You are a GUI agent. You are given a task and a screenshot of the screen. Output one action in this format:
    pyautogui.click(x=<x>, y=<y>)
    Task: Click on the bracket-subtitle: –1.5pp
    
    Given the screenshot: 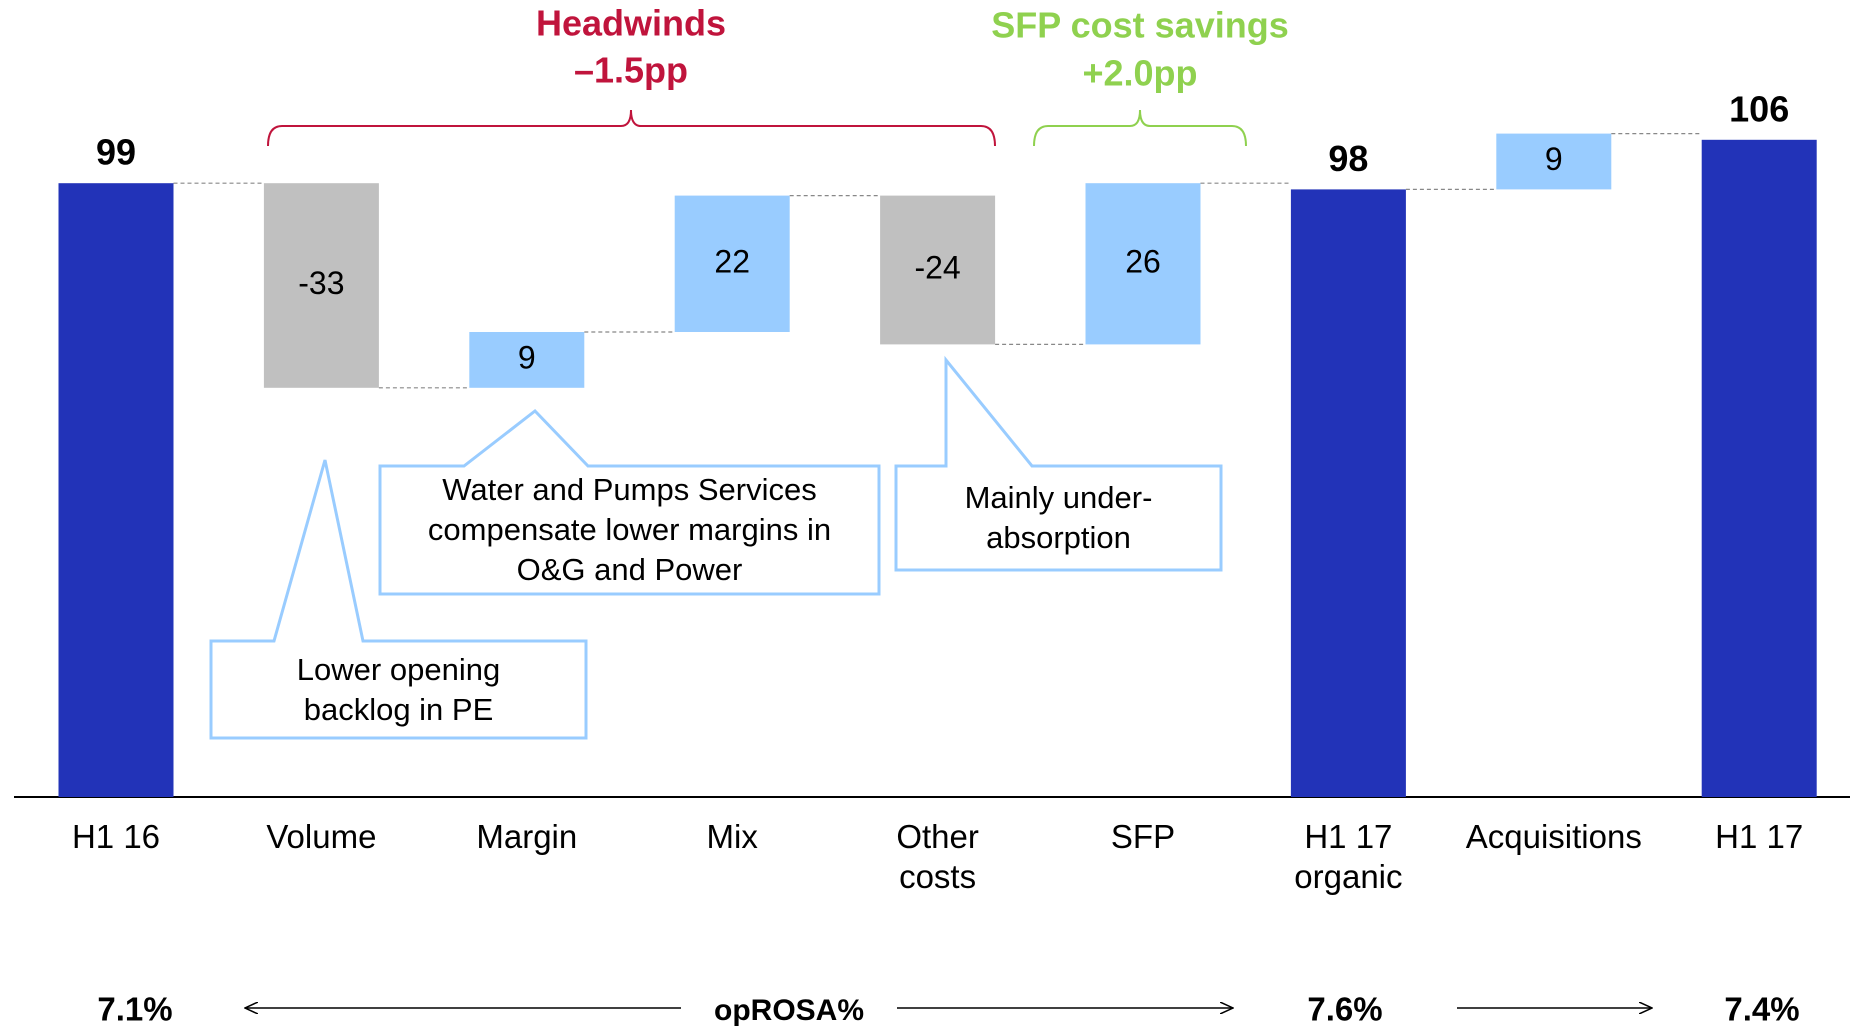 What is the action you would take?
    pyautogui.click(x=631, y=70)
    